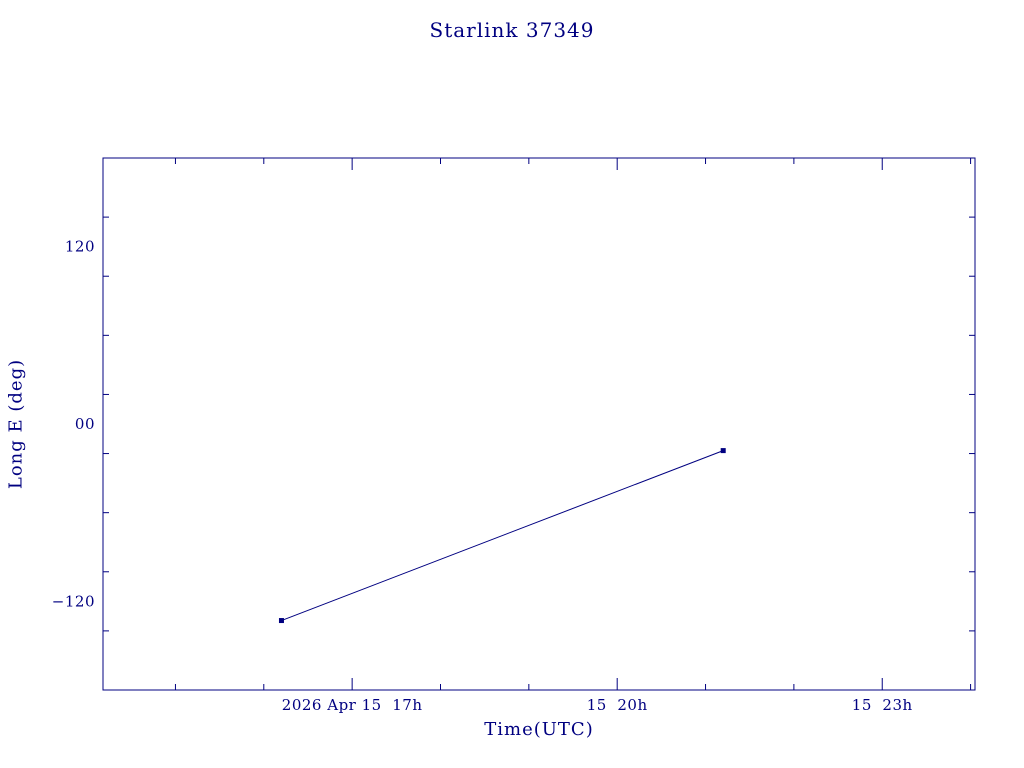 Image resolution: width=1024 pixels, height=768 pixels. What do you see at coordinates (73, 601) in the screenshot?
I see `y-tick-label: −120` at bounding box center [73, 601].